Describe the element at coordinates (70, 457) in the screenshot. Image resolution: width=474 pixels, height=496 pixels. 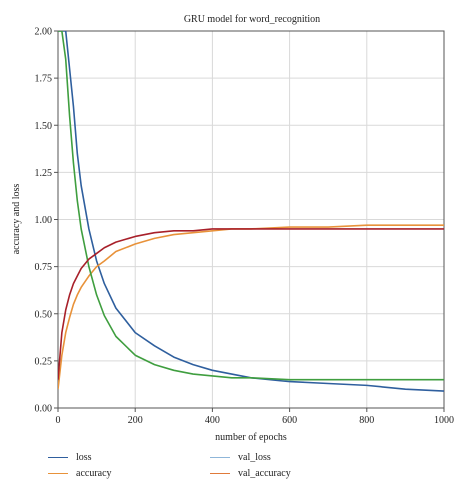
I see `legend-item-loss: loss` at that location.